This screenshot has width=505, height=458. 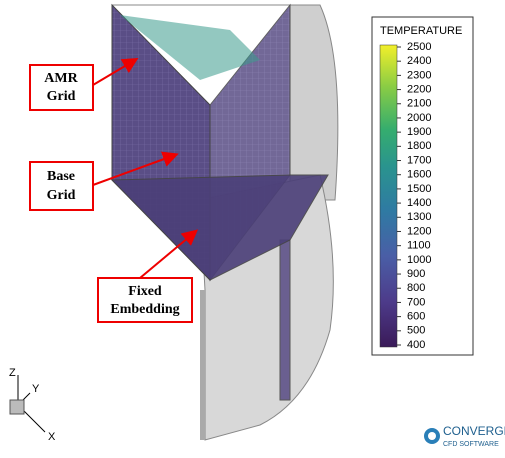 I want to click on colorbar-tick-label: 1100, so click(x=419, y=246).